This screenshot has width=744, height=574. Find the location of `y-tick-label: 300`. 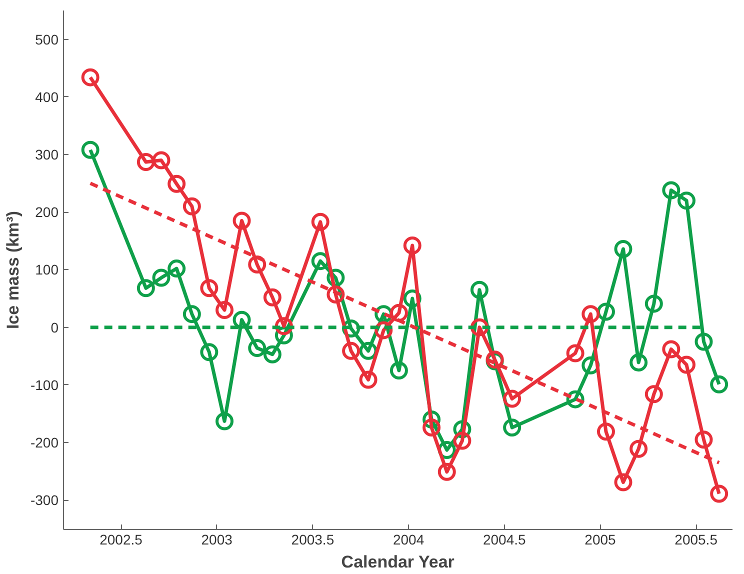

y-tick-label: 300 is located at coordinates (47, 154).